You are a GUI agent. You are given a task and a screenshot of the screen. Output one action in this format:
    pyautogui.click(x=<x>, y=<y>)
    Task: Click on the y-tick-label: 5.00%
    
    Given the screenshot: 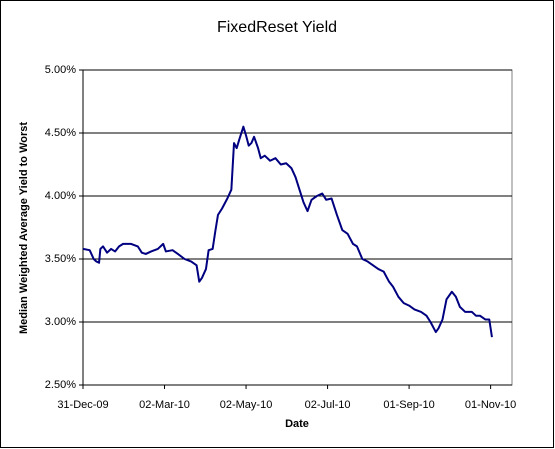 What is the action you would take?
    pyautogui.click(x=60, y=70)
    